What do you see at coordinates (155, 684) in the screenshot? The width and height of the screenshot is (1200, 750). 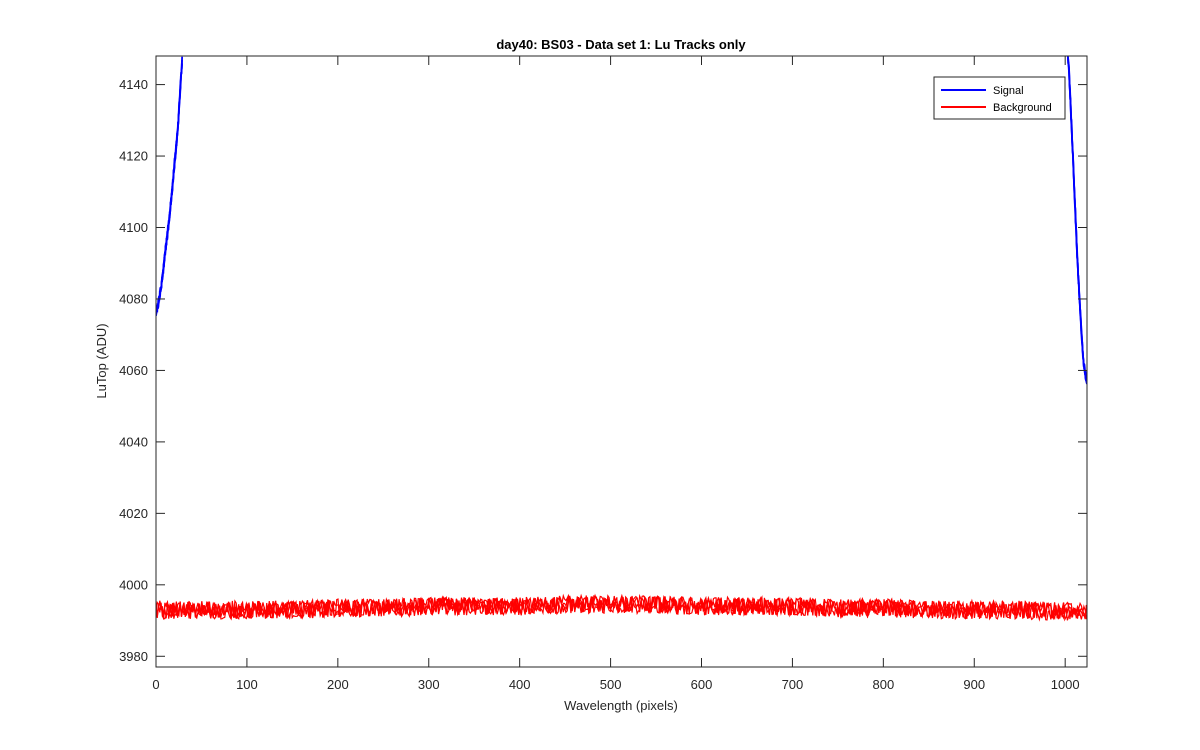 I see `x-tick-label: 0` at bounding box center [155, 684].